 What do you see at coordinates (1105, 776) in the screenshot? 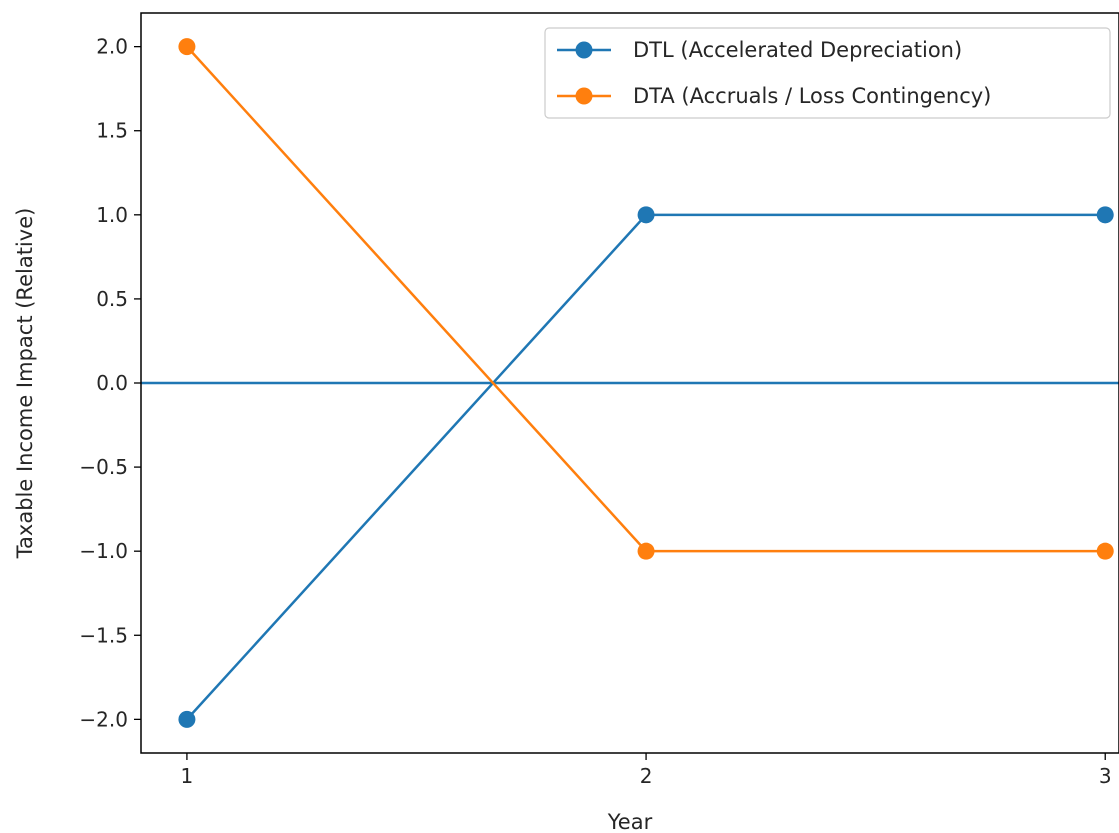
I see `x-tick-label: 3` at bounding box center [1105, 776].